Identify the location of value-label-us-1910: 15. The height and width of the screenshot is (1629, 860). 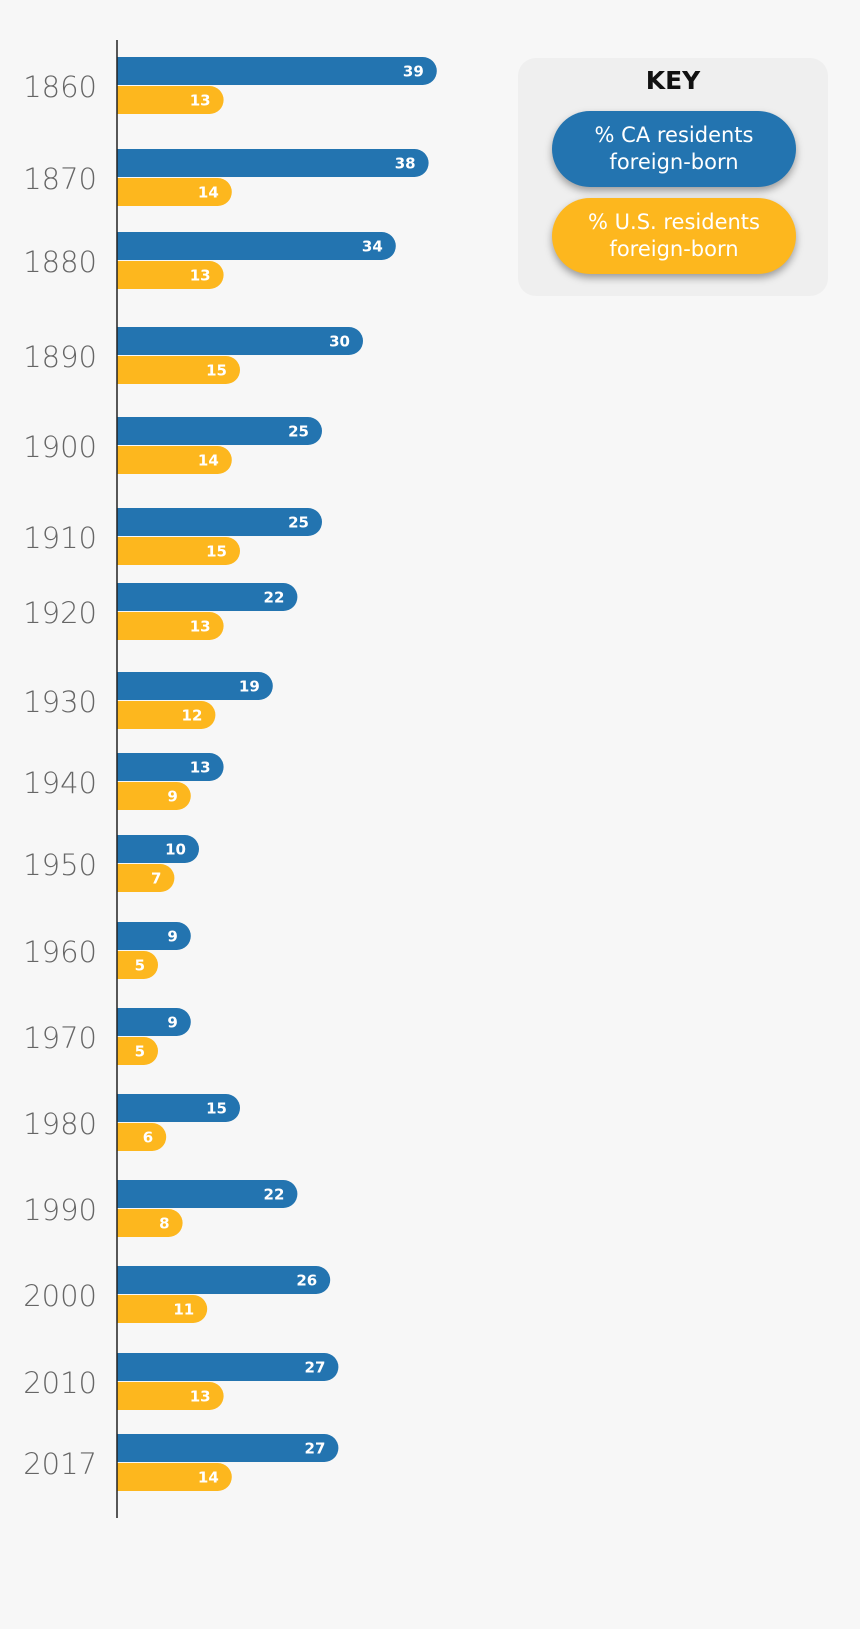
(216, 552).